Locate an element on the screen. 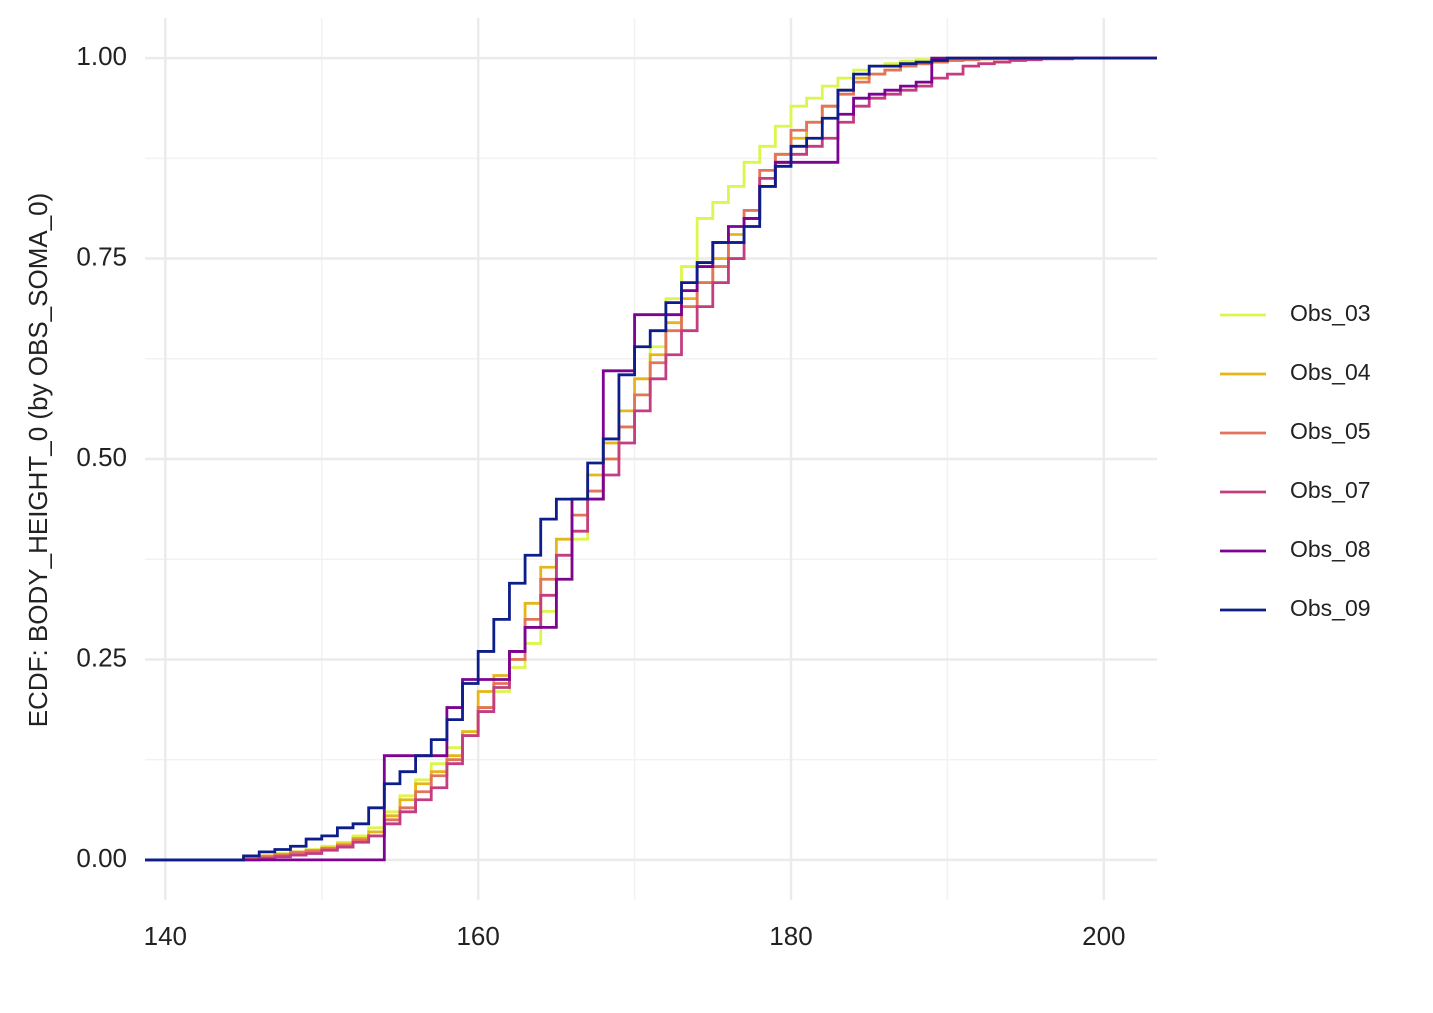  y-tick-label: 1.00 is located at coordinates (101, 56).